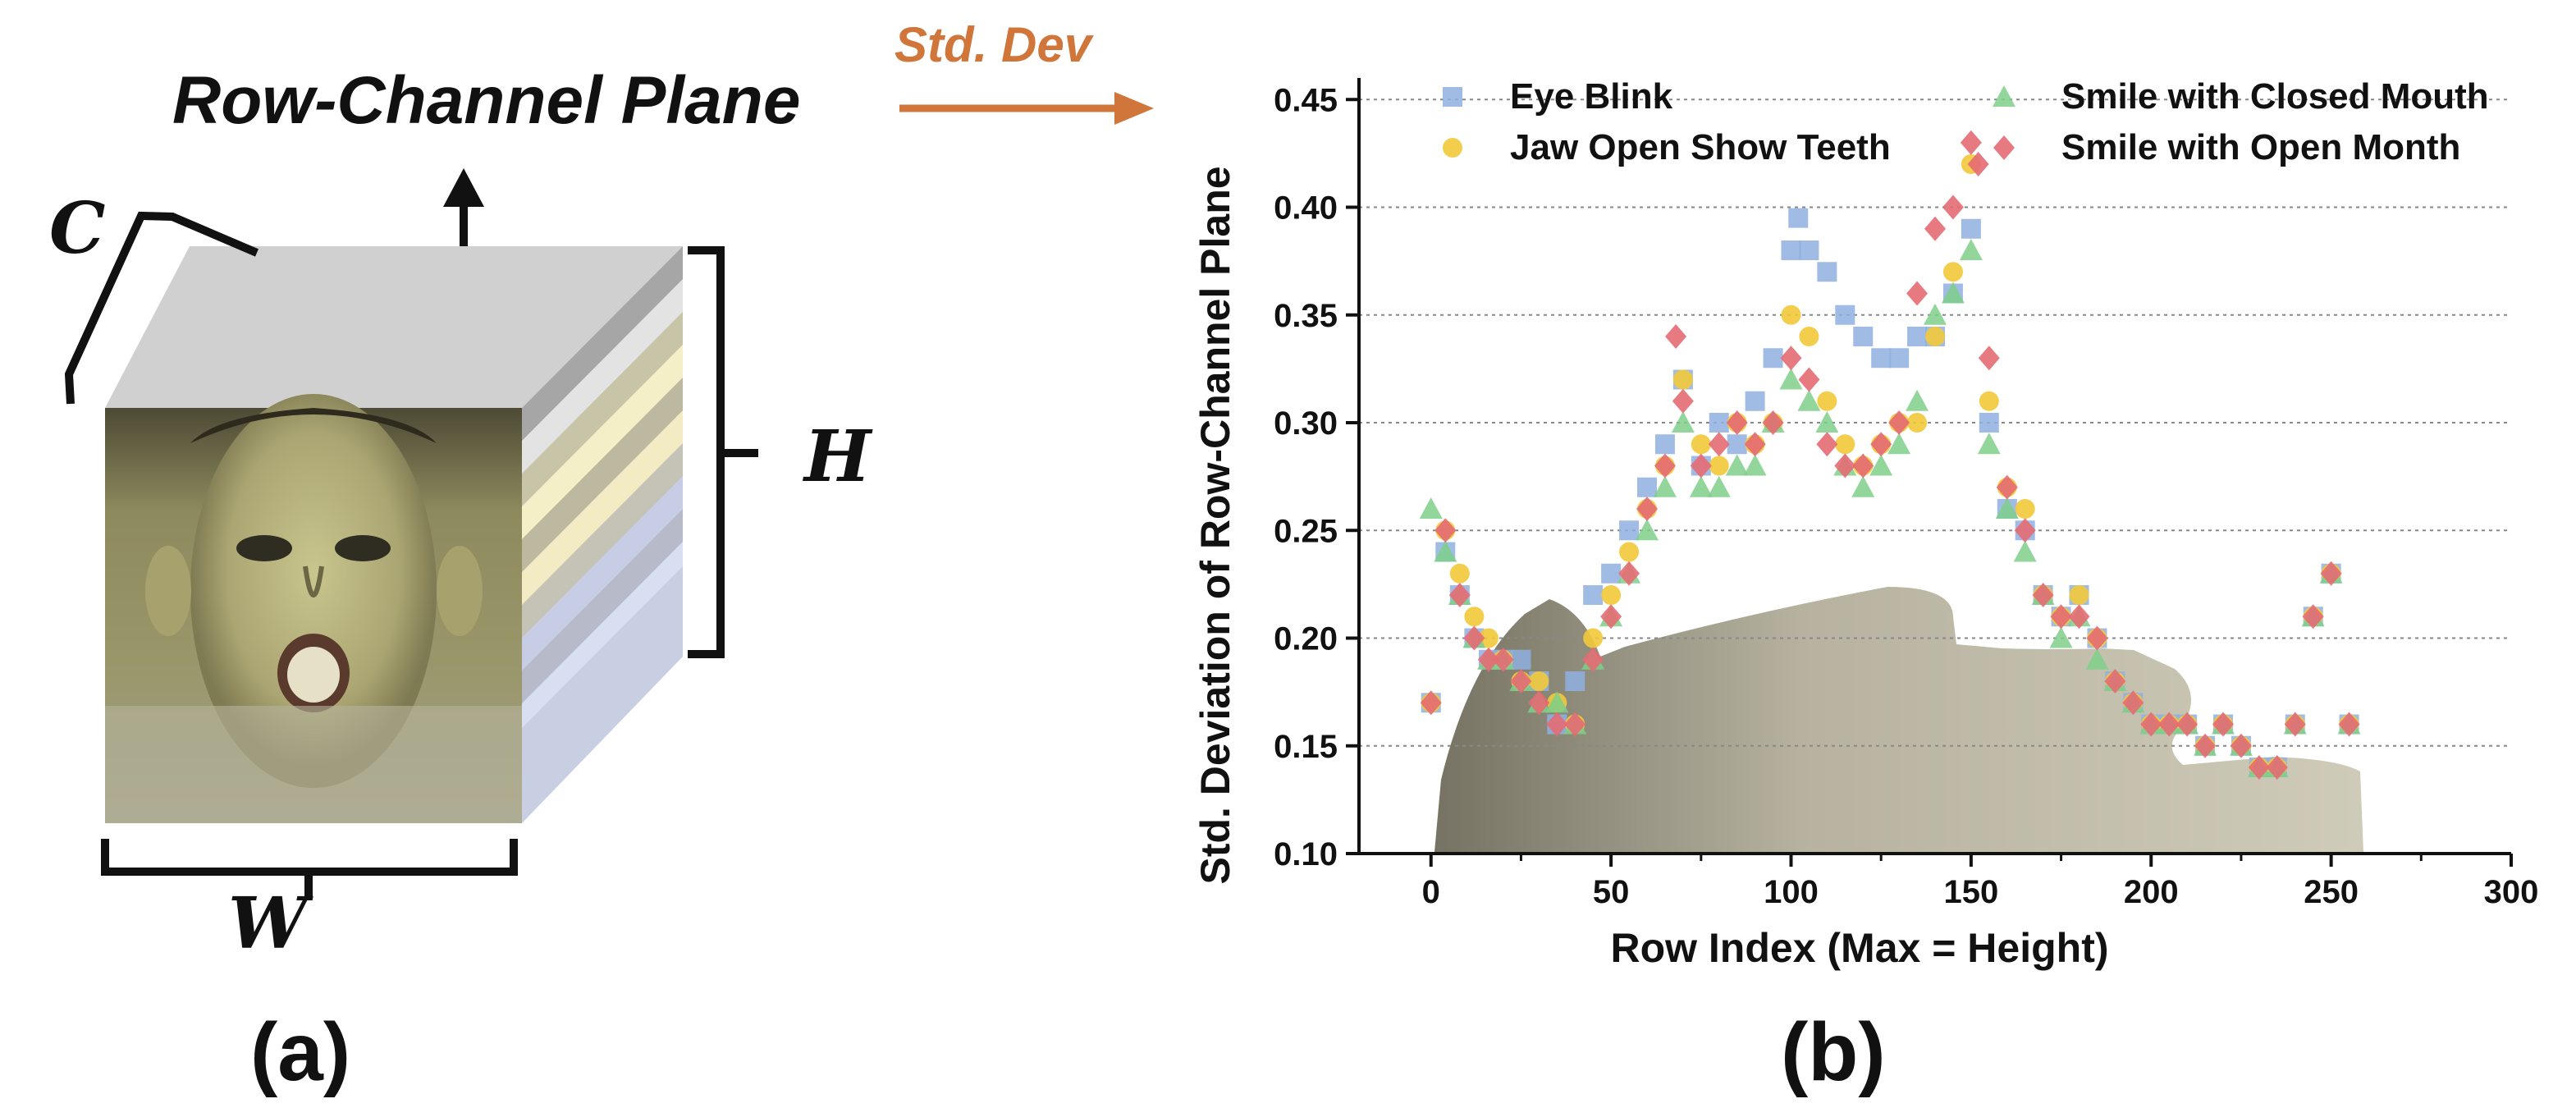 Image resolution: width=2576 pixels, height=1108 pixels. What do you see at coordinates (1833, 1052) in the screenshot?
I see `panel-b-label: (b)` at bounding box center [1833, 1052].